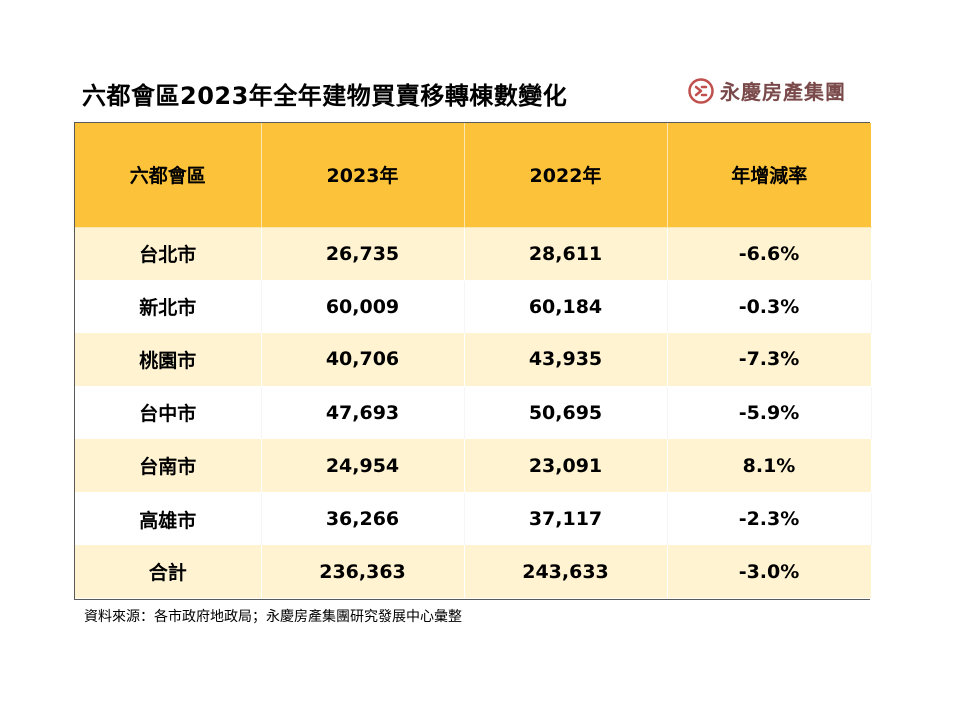  What do you see at coordinates (769, 466) in the screenshot?
I see `cell-rate: 8.1%` at bounding box center [769, 466].